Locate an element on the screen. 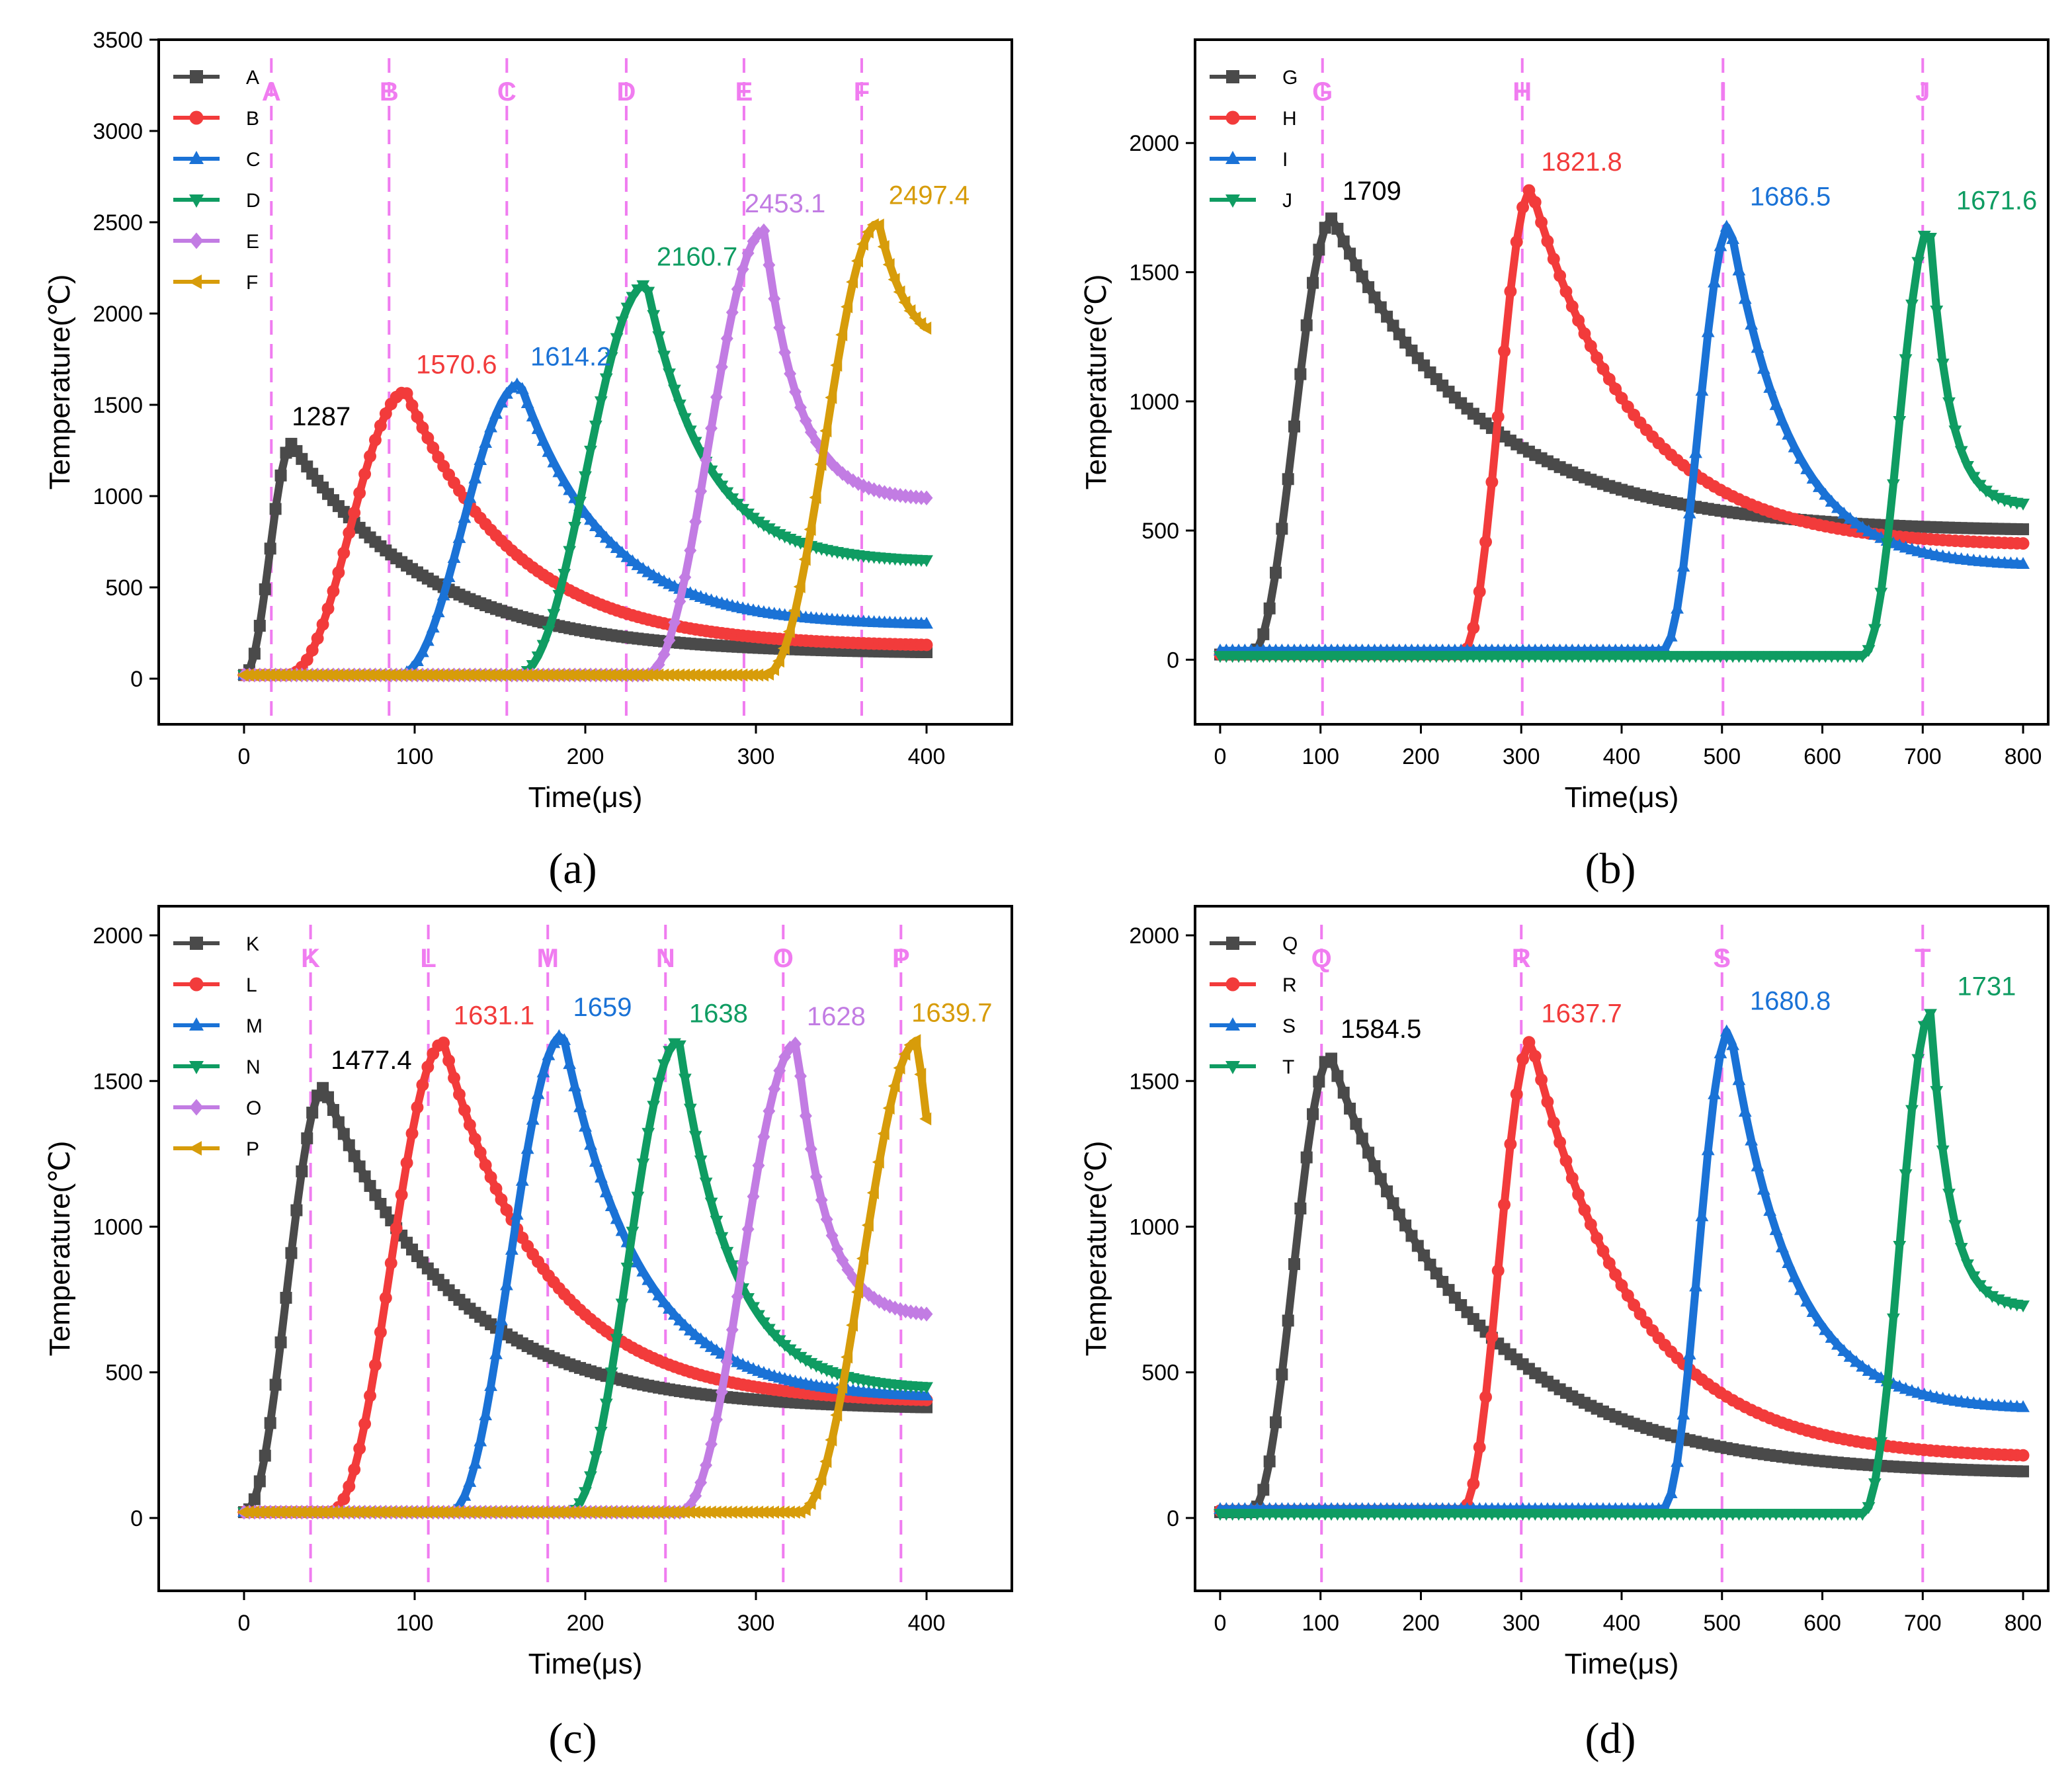 This screenshot has width=2072, height=1780. series-line-F is located at coordinates (586, 449).